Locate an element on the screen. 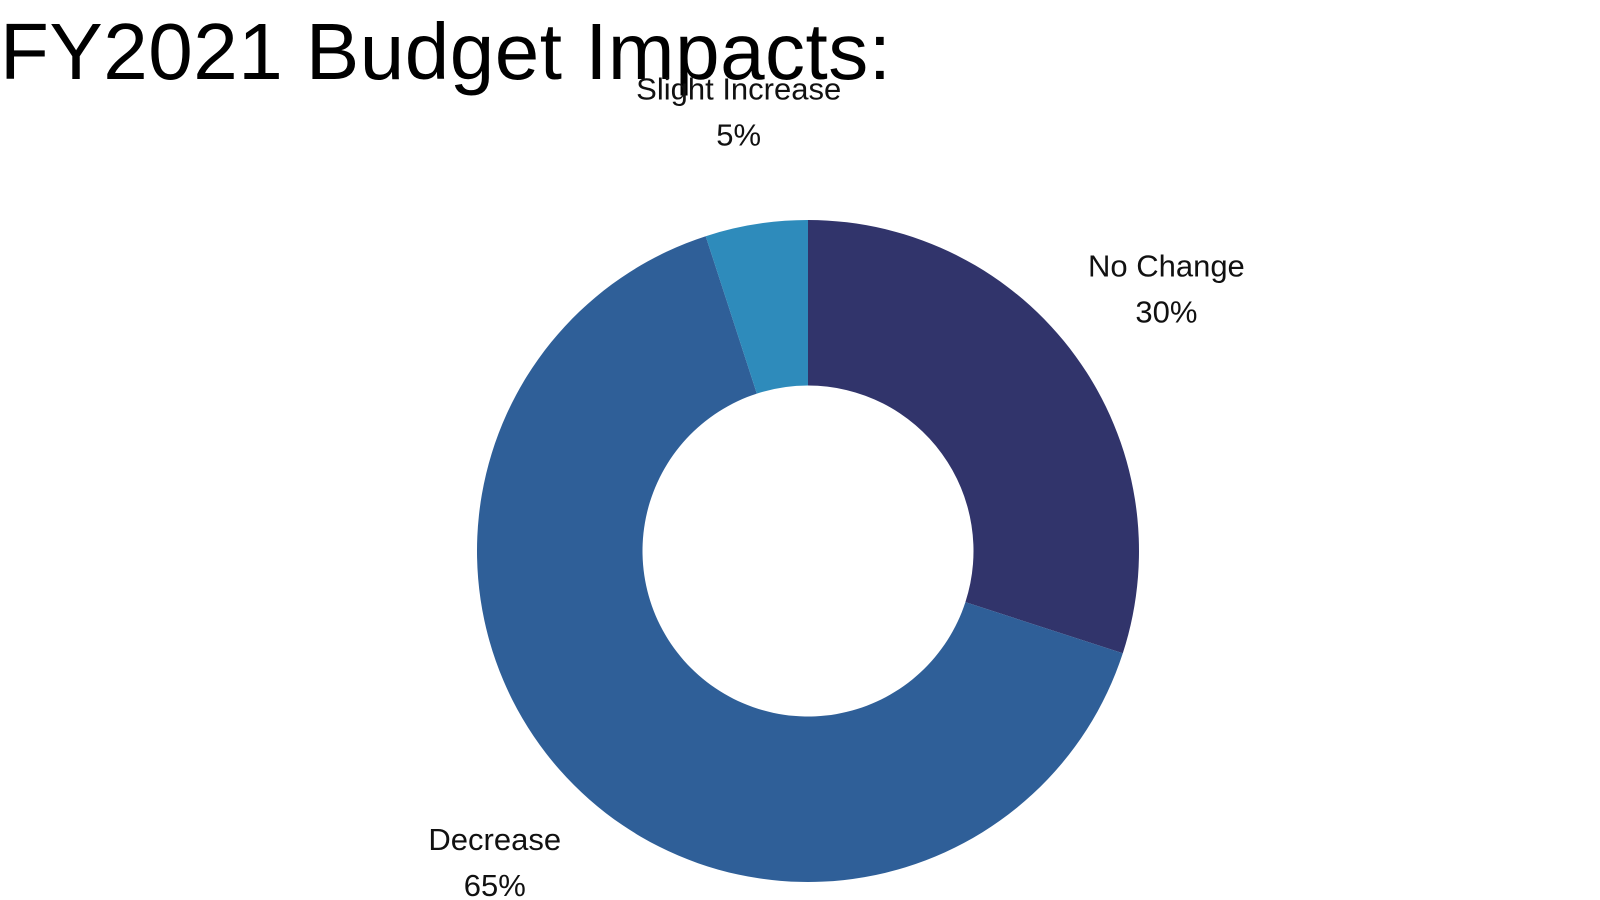  data-label-slight-increase: Slight Increase 5% is located at coordinates (738, 111).